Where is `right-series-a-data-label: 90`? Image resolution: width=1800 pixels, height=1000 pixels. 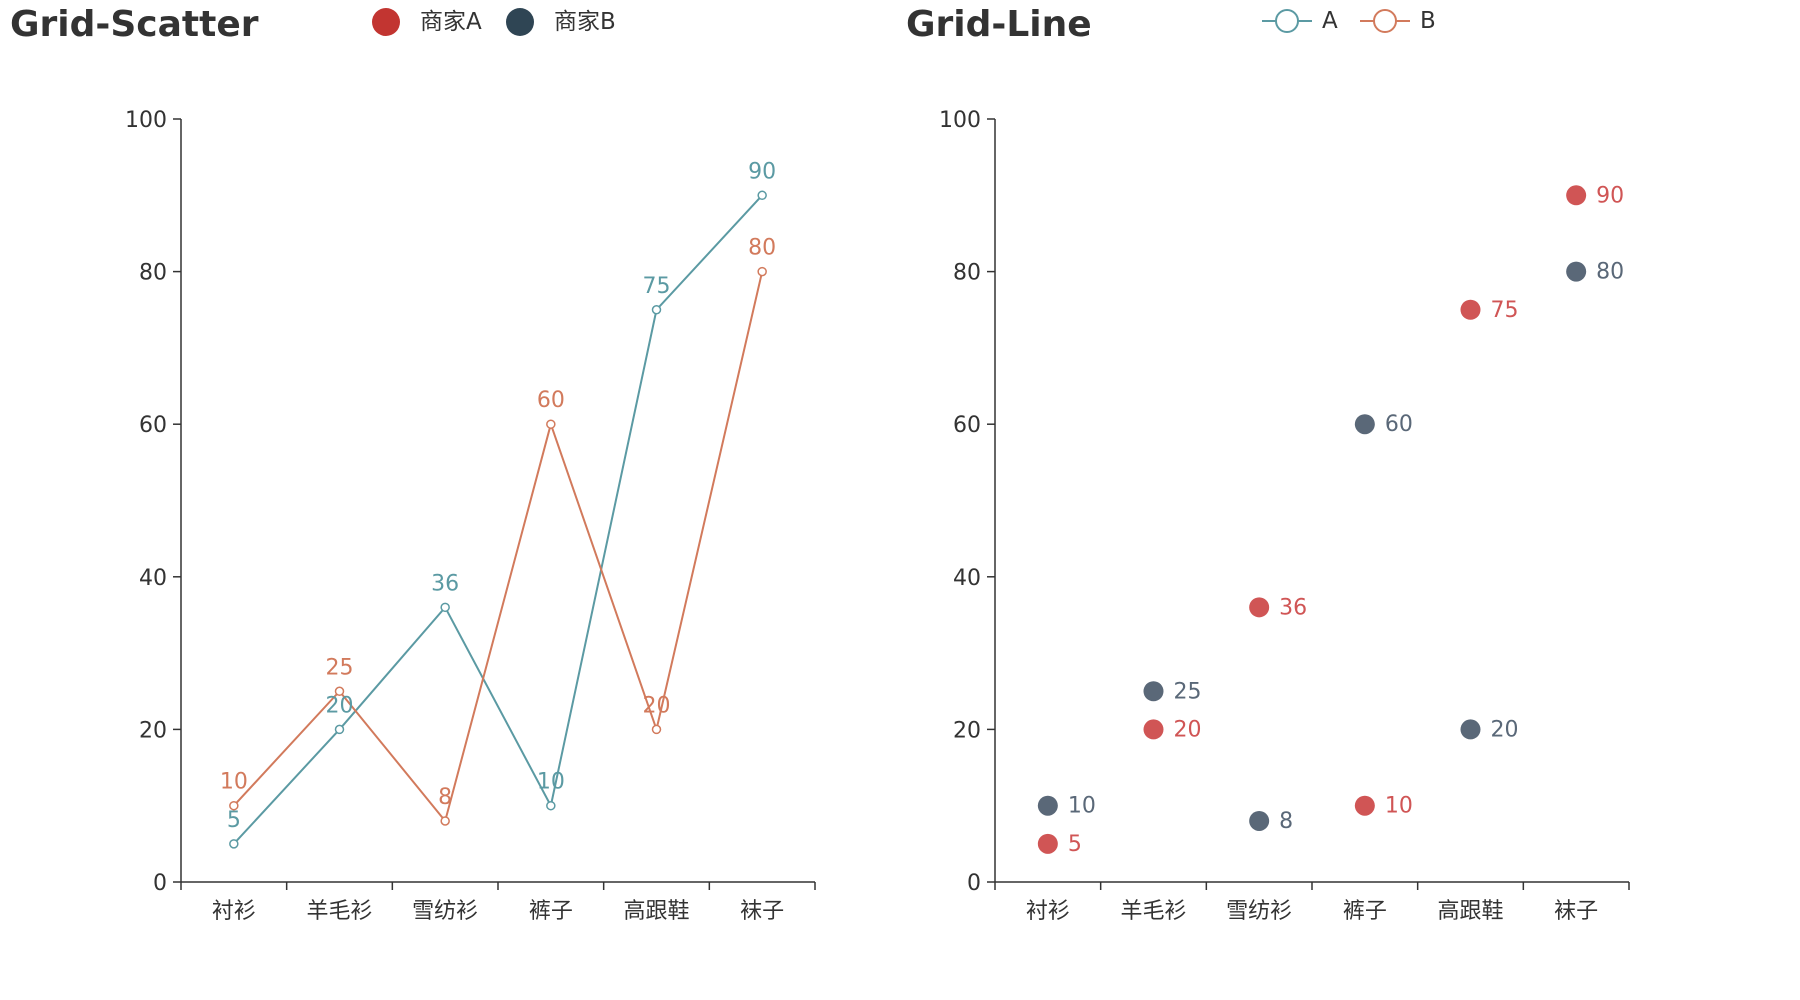
right-series-a-data-label: 90 is located at coordinates (1610, 195).